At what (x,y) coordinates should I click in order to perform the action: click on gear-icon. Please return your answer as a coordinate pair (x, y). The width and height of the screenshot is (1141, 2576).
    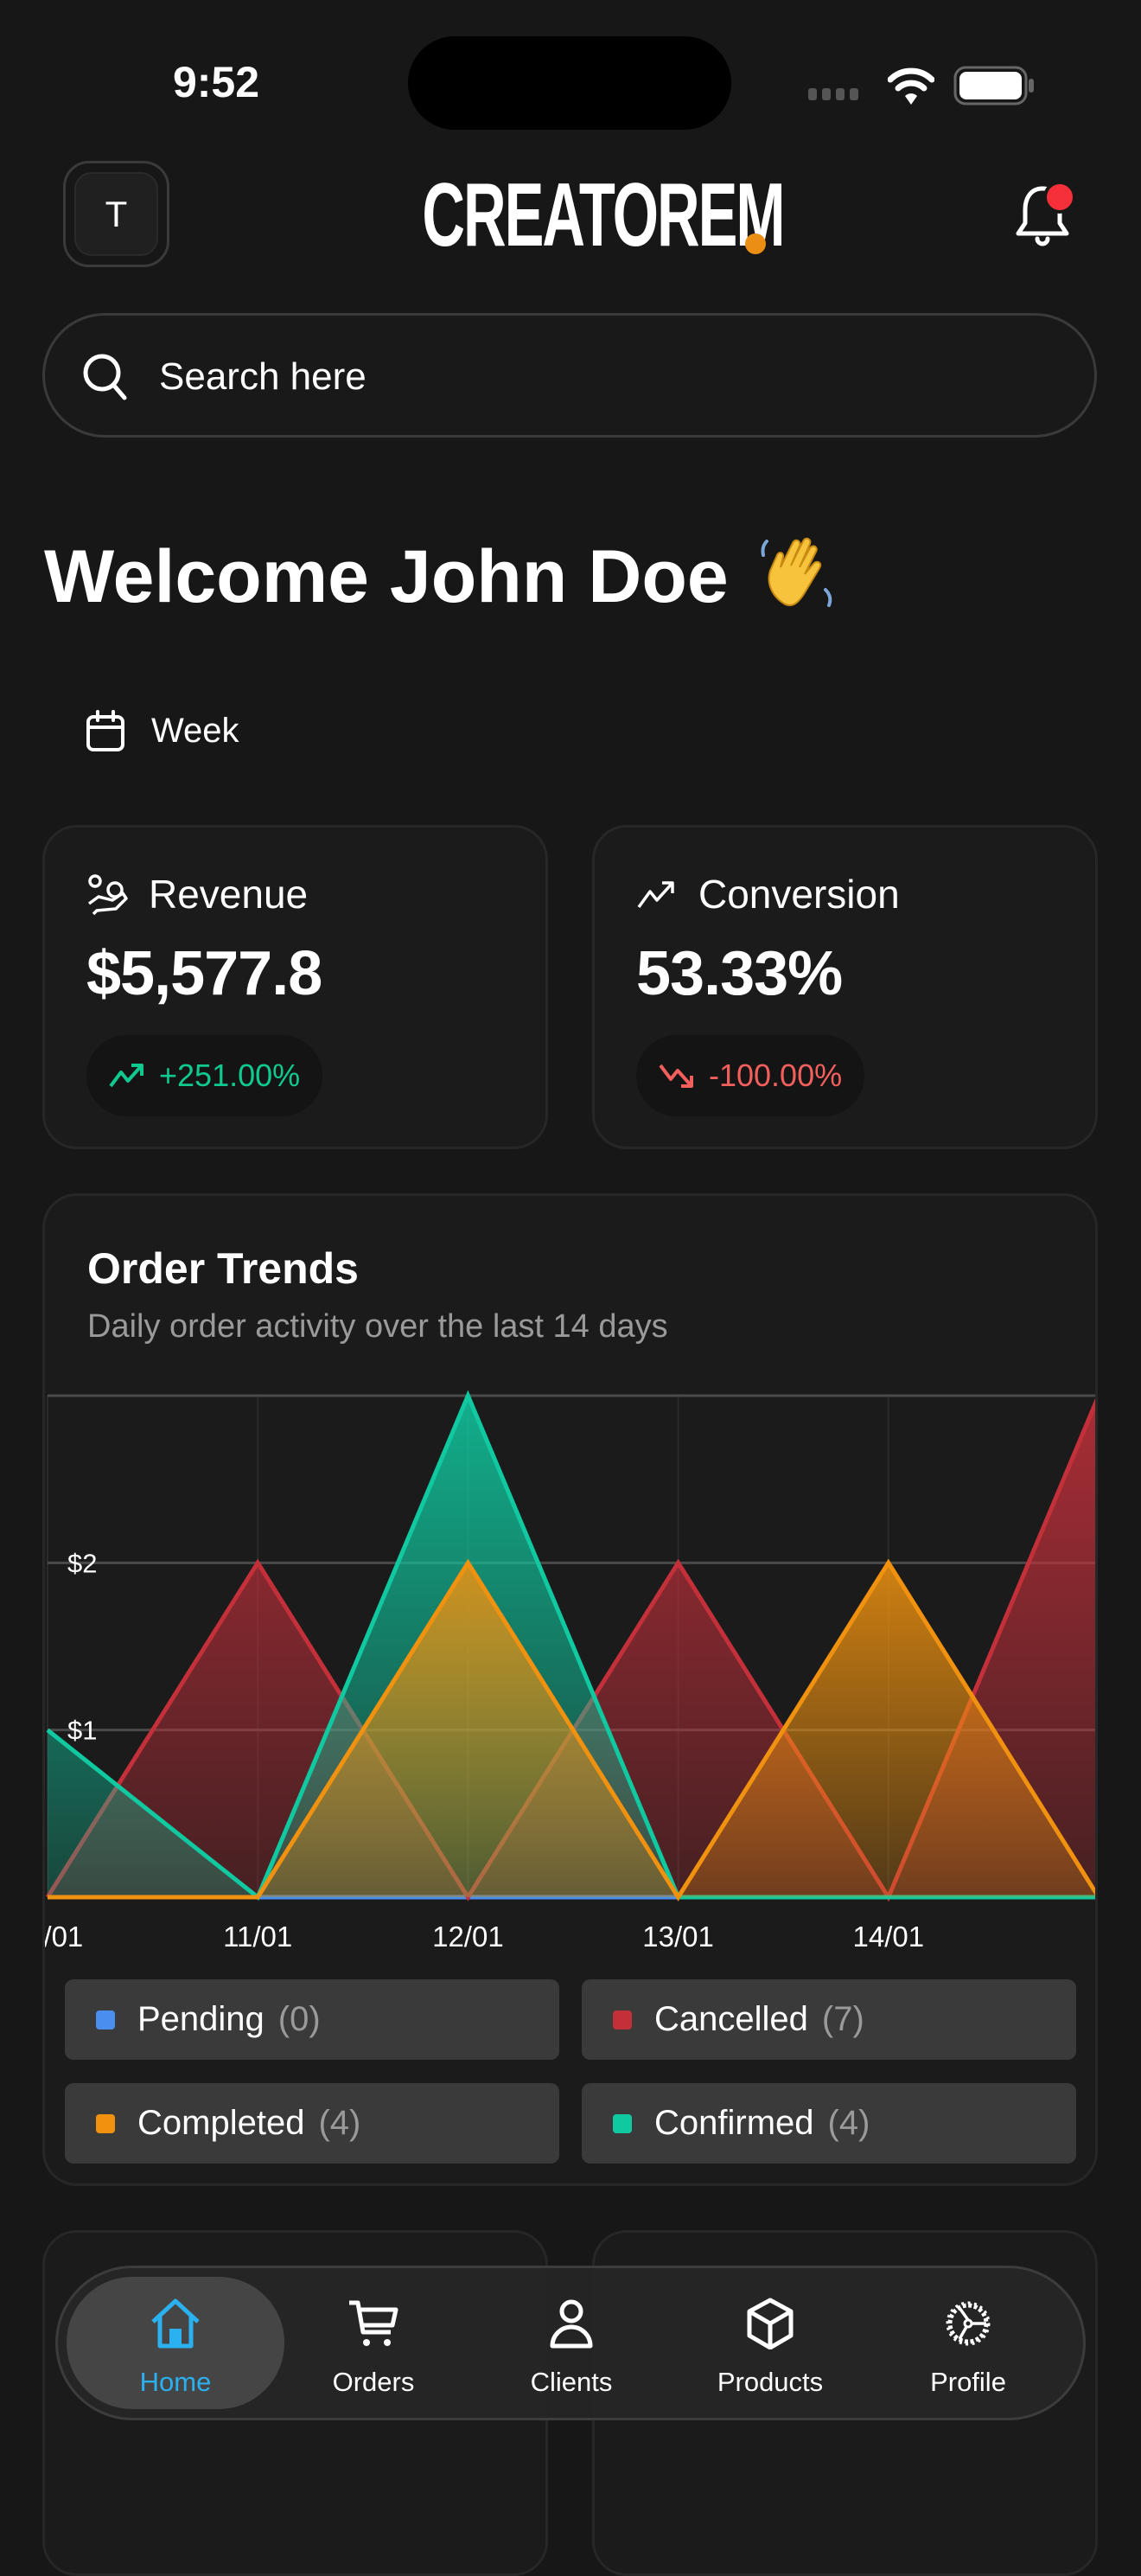
    Looking at the image, I should click on (968, 2324).